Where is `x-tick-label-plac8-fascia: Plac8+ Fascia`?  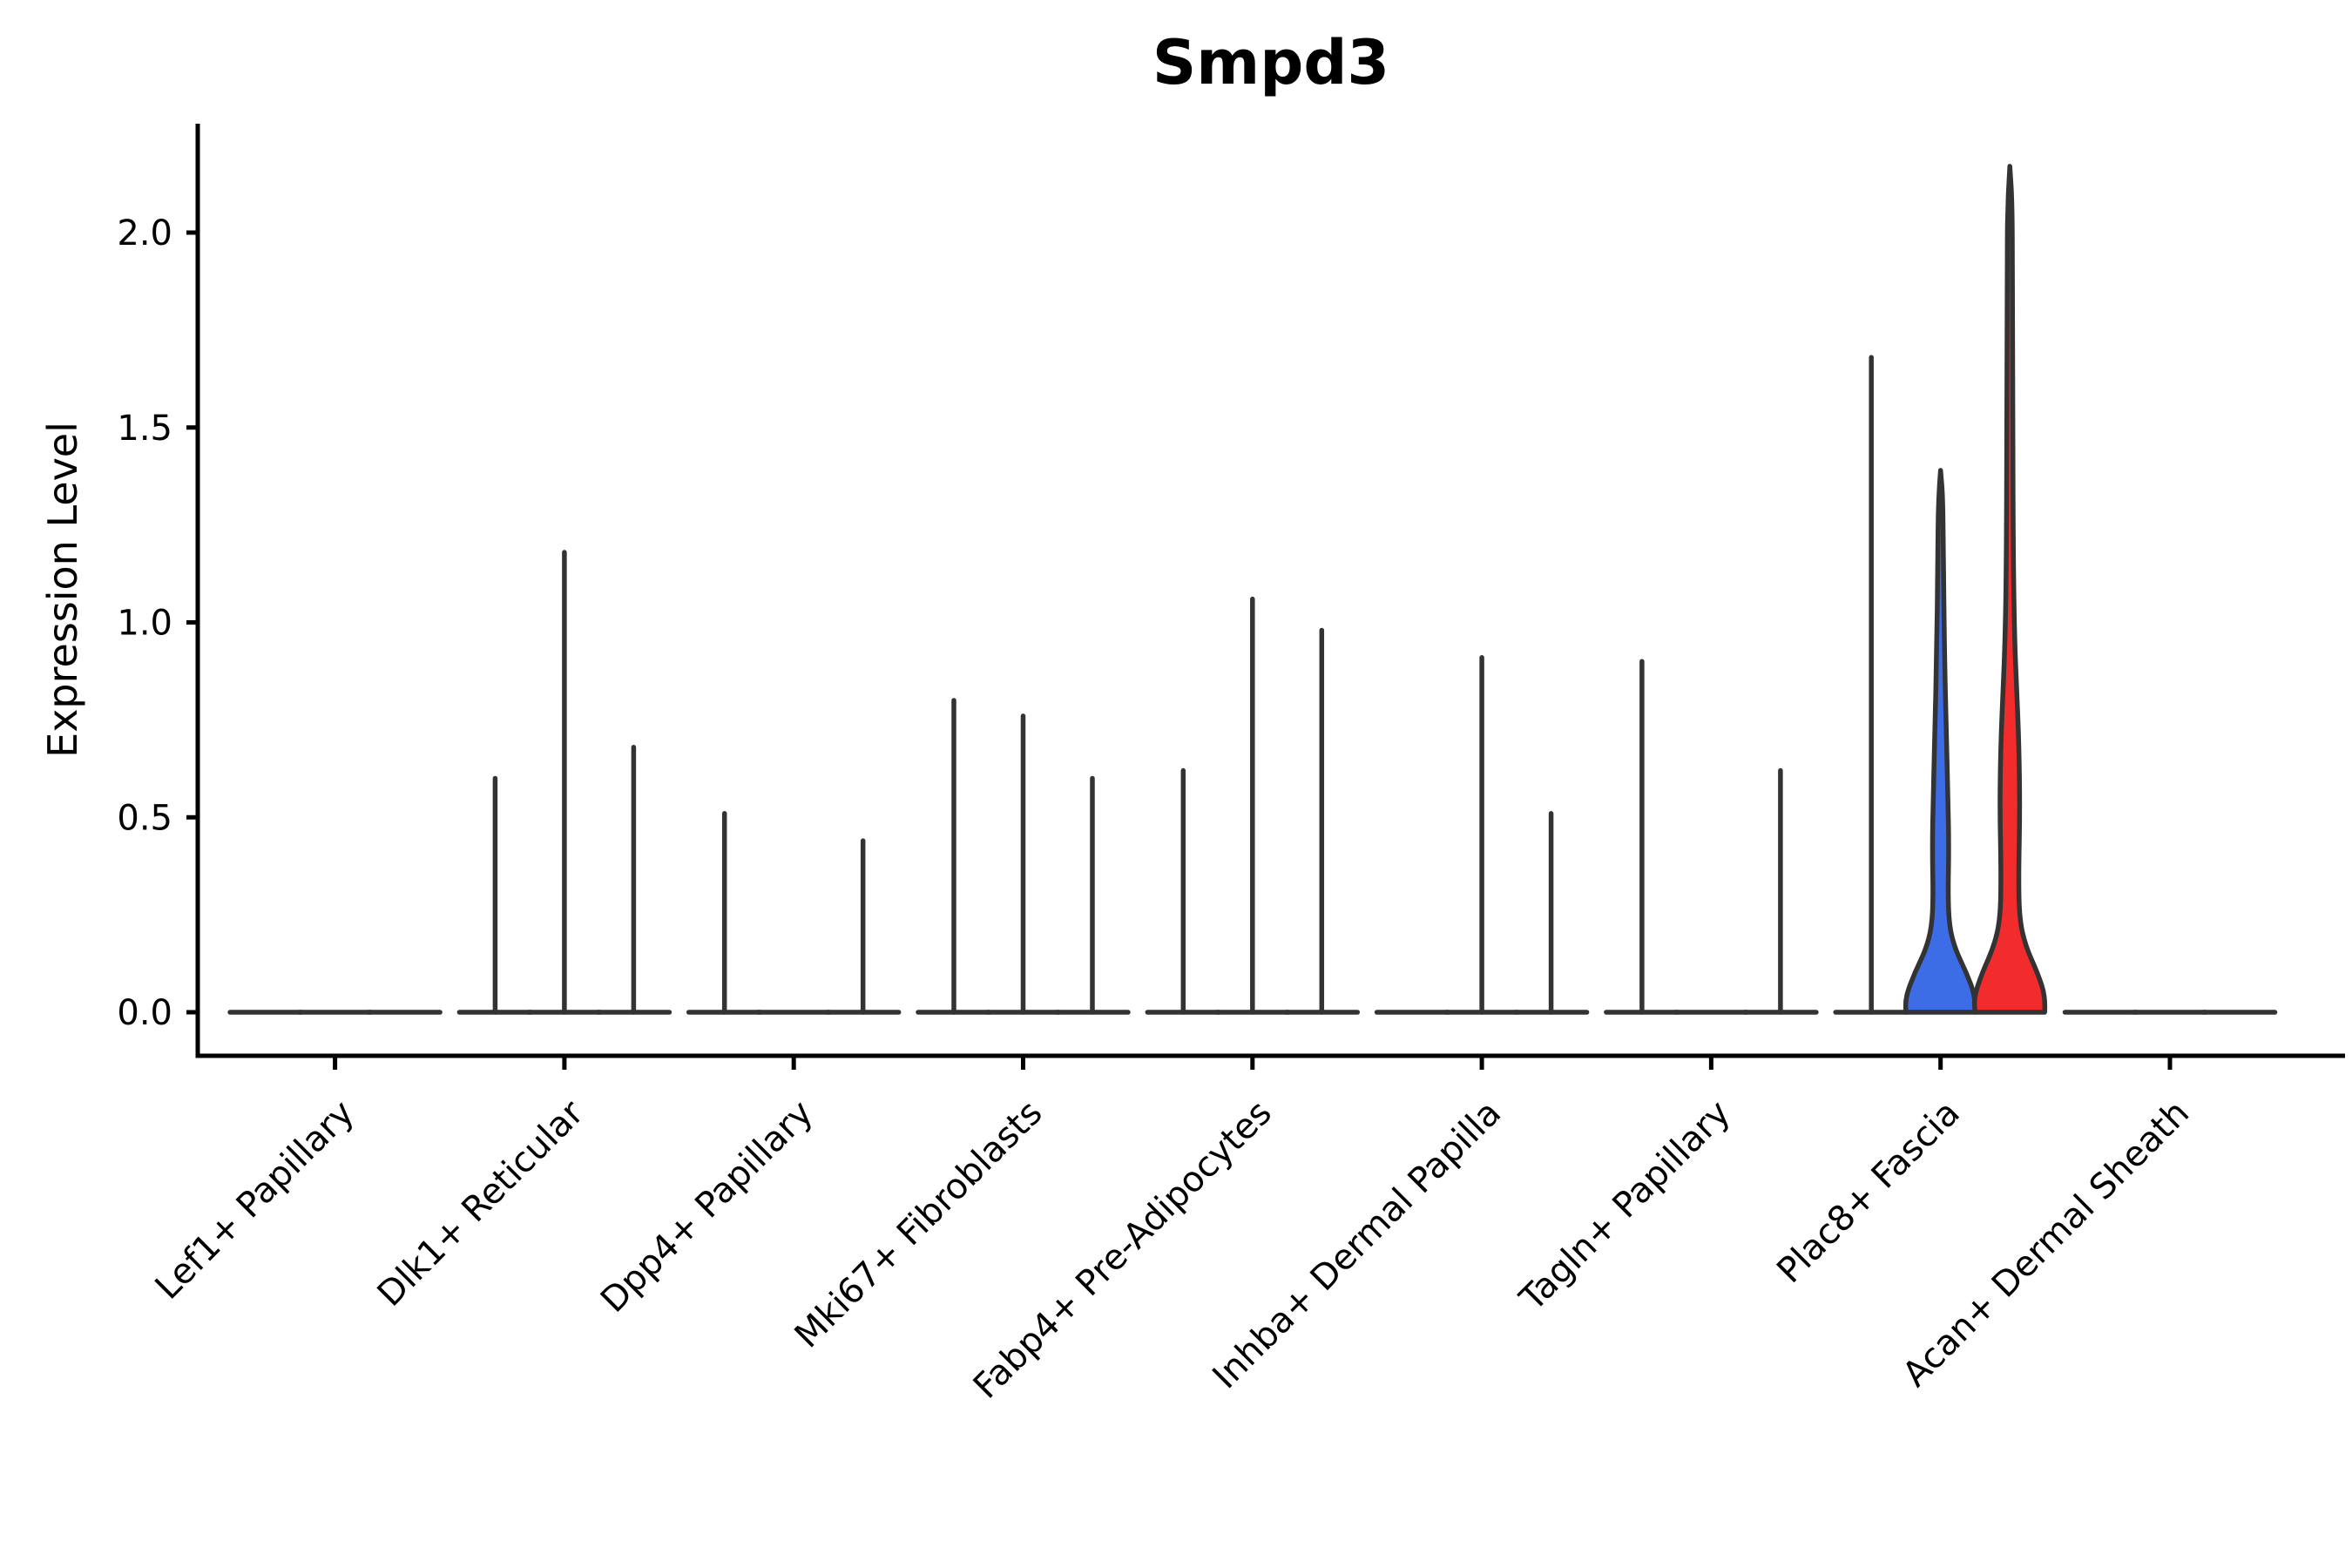
x-tick-label-plac8-fascia: Plac8+ Fascia is located at coordinates (1868, 1192).